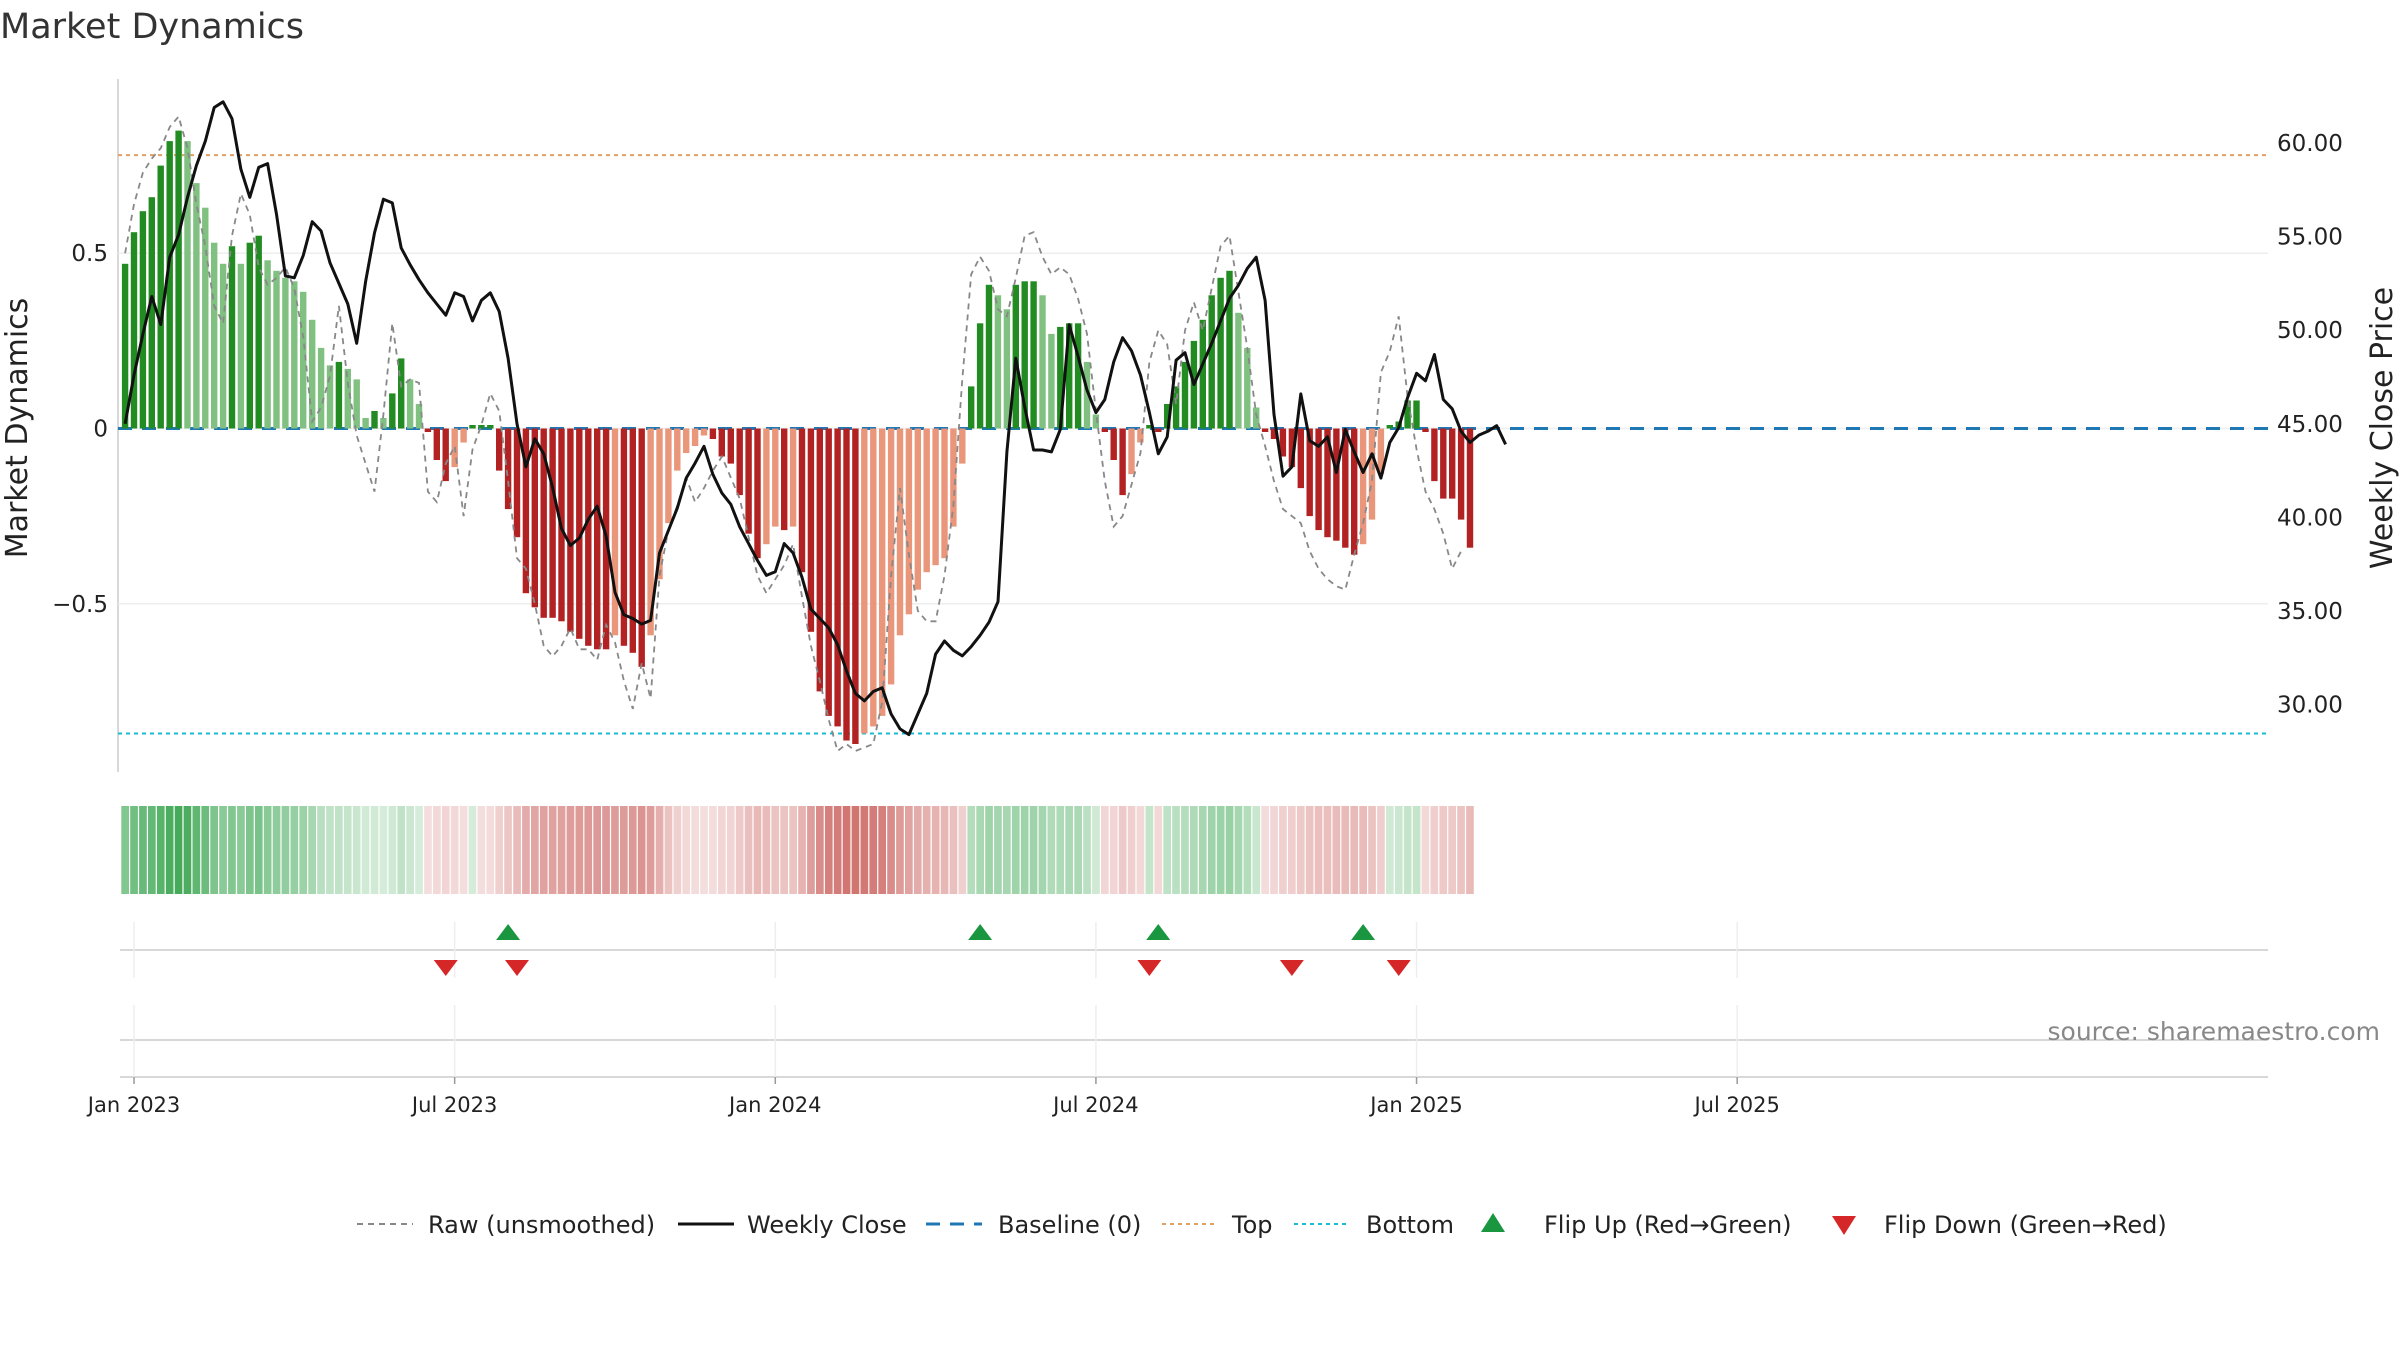 This screenshot has width=2400, height=1350. Describe the element at coordinates (1194, 950) in the screenshot. I see `flips-panel` at that location.